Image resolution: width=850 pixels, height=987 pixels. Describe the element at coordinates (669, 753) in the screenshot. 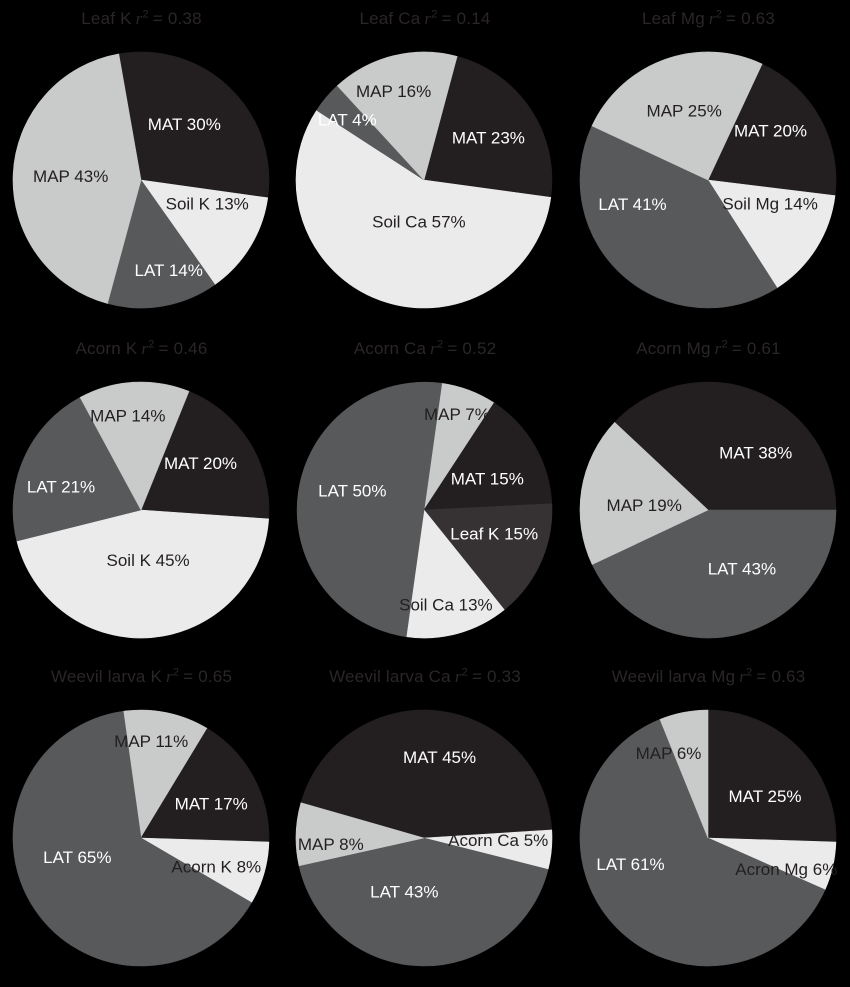

I see `slice-label: MAP 6%` at that location.